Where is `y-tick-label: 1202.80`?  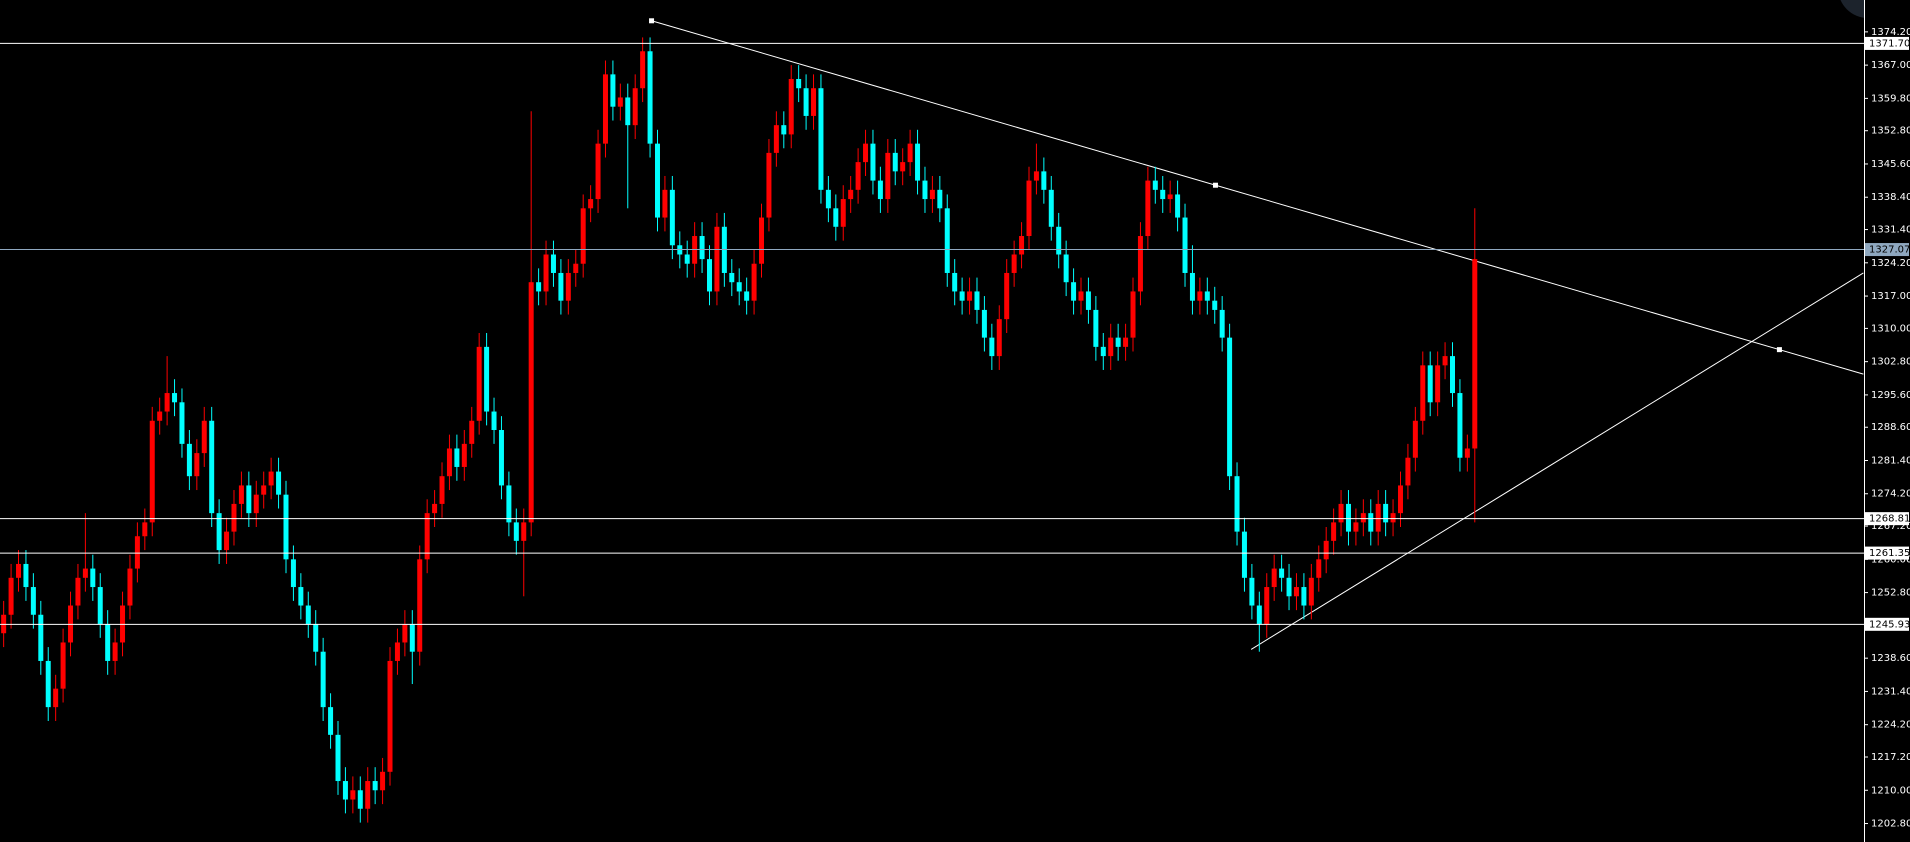
y-tick-label: 1202.80 is located at coordinates (1890, 824).